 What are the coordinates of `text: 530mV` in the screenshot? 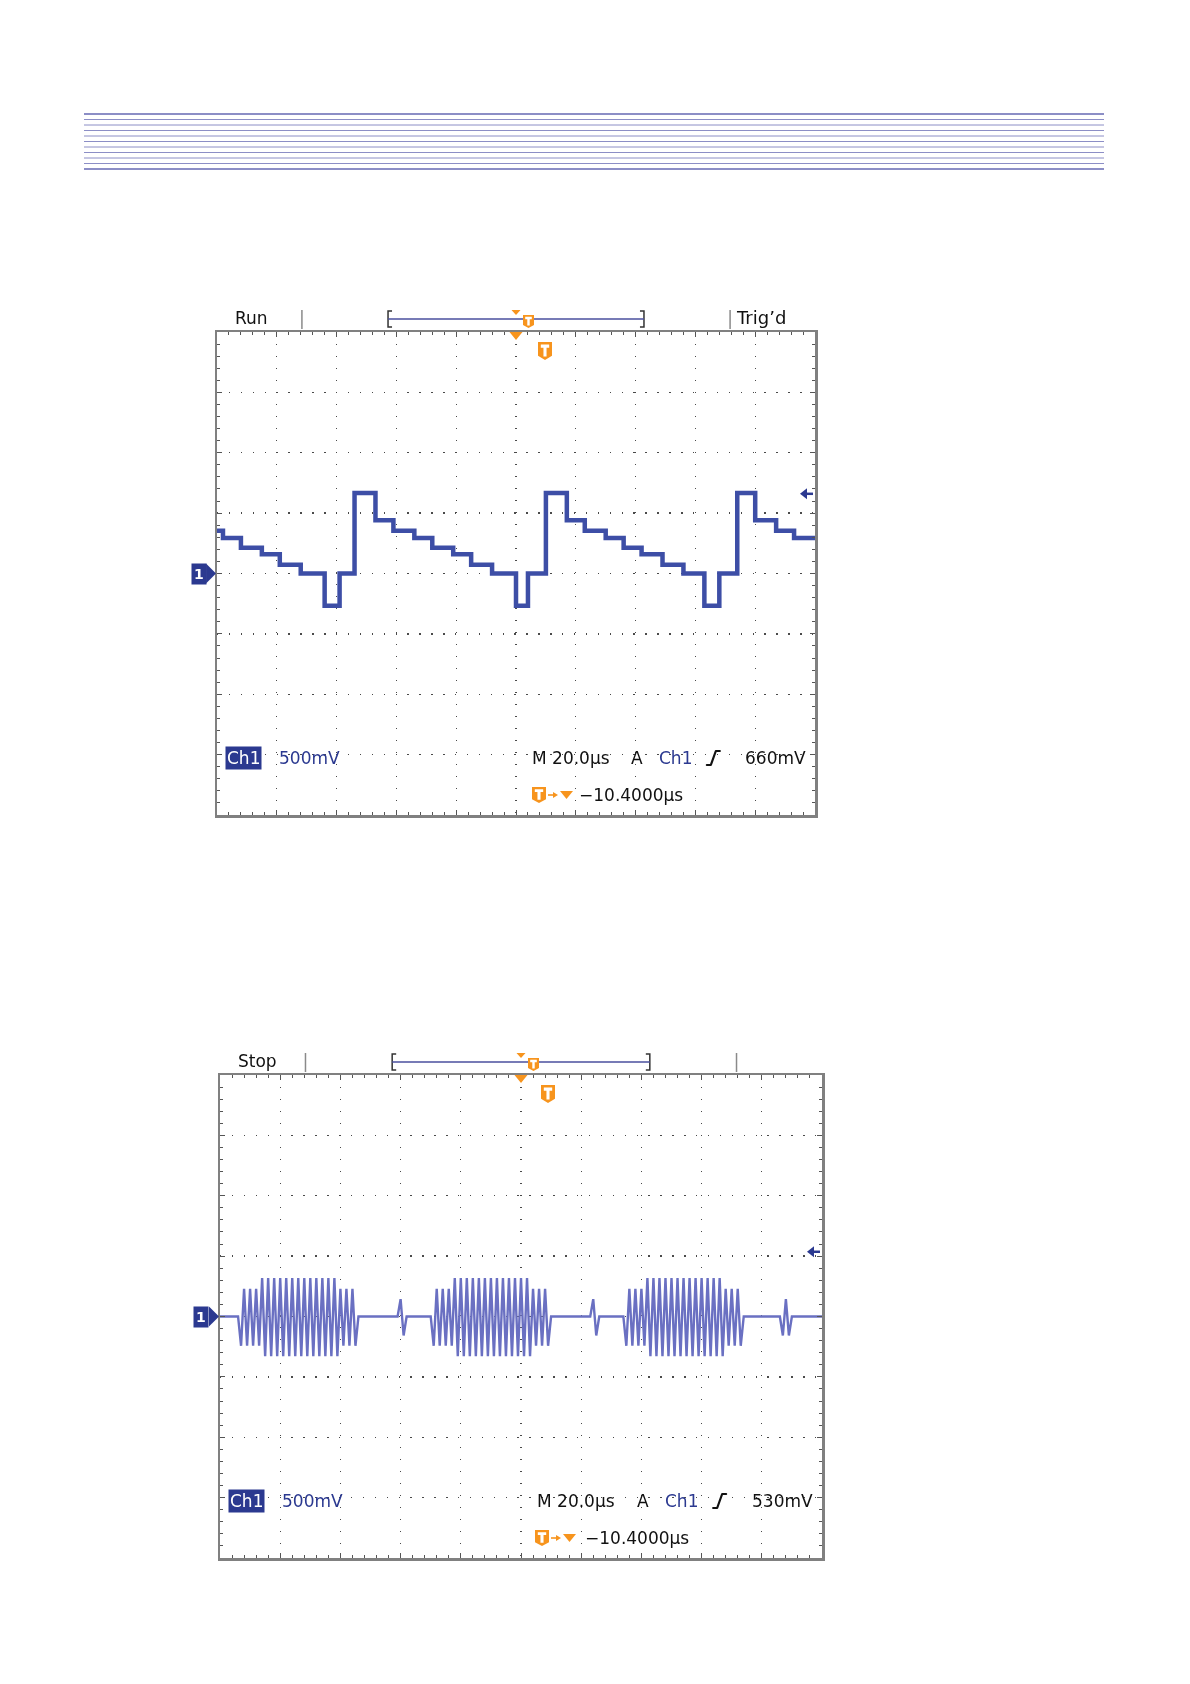 It's located at (783, 1501).